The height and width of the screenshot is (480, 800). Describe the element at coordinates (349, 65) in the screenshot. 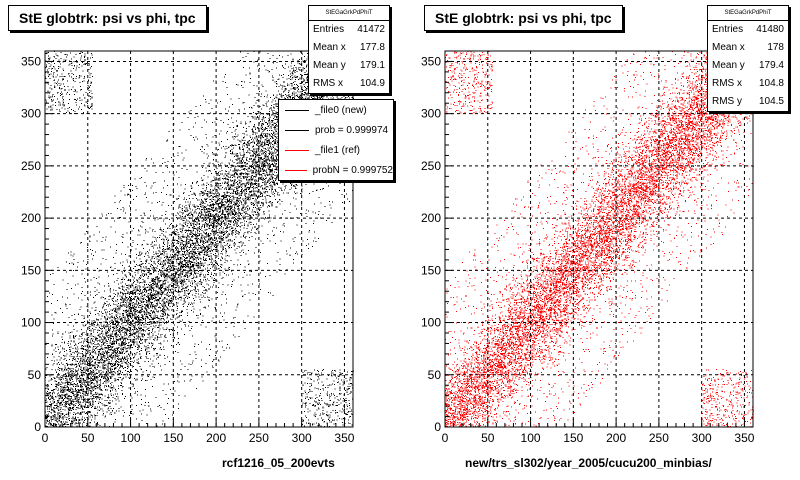

I see `left-stats-row: Mean y 179.1` at that location.